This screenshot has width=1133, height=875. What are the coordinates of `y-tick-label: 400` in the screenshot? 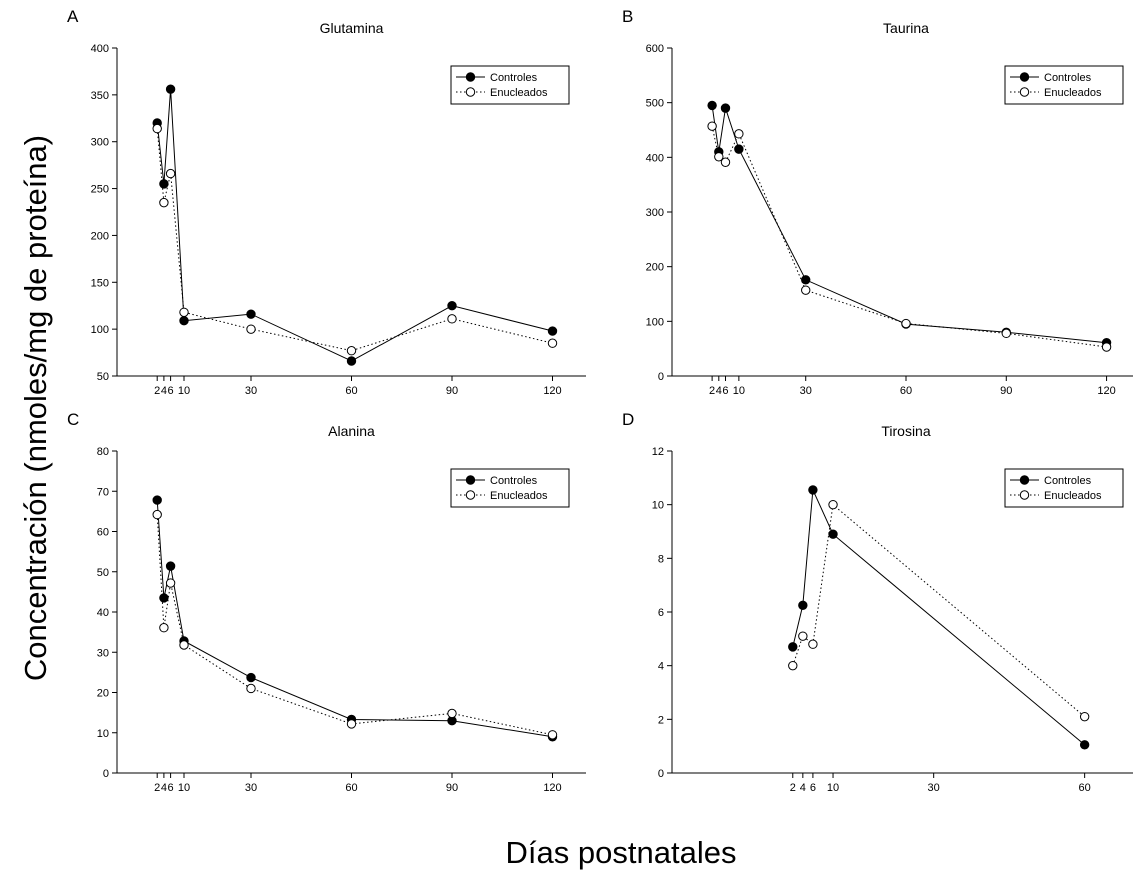 It's located at (100, 49).